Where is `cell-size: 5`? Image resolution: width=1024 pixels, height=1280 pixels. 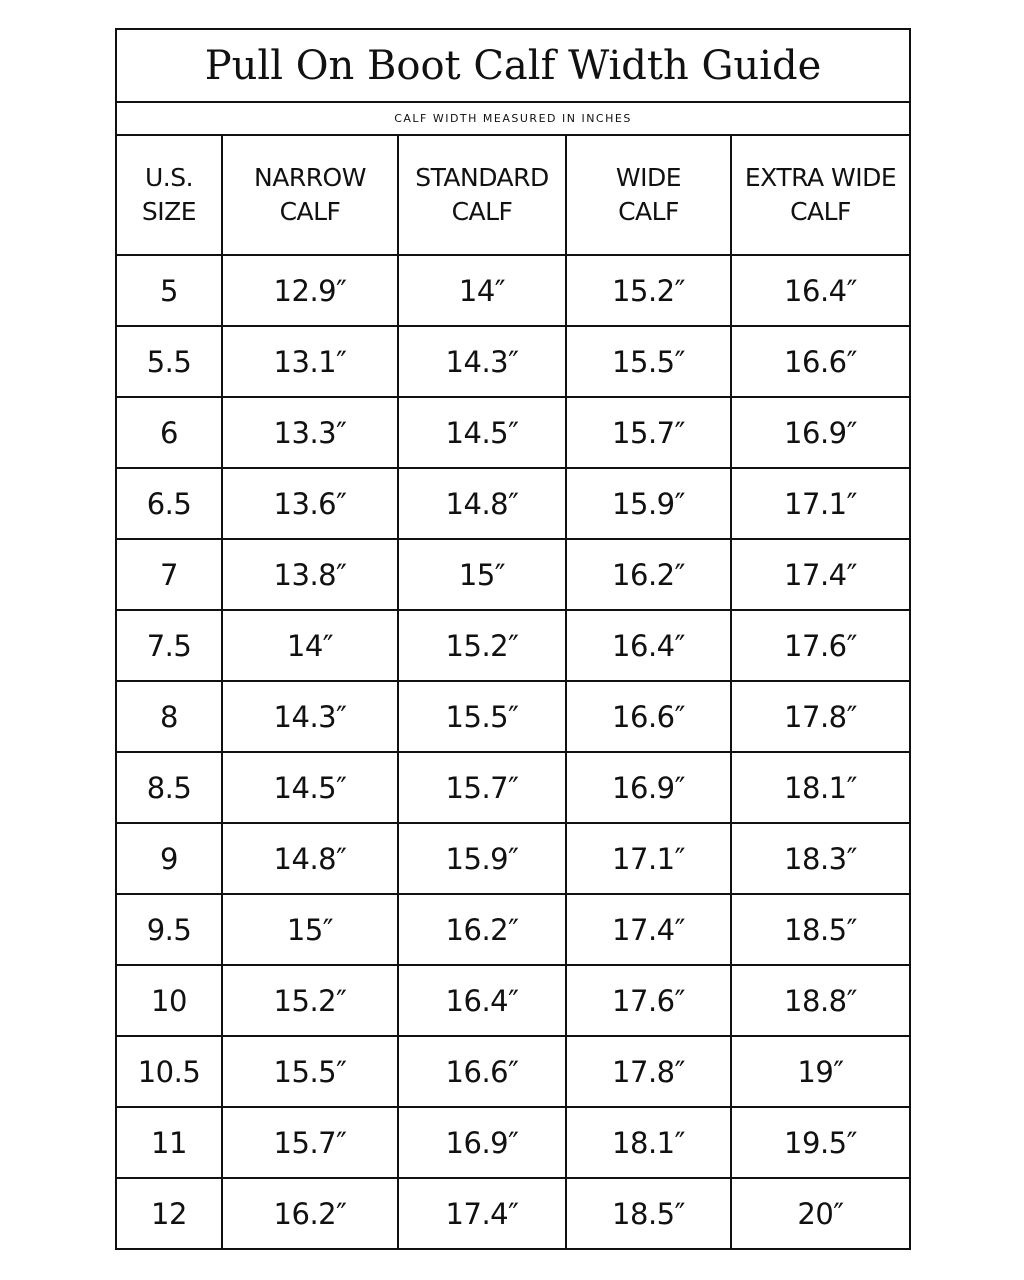 cell-size: 5 is located at coordinates (169, 290).